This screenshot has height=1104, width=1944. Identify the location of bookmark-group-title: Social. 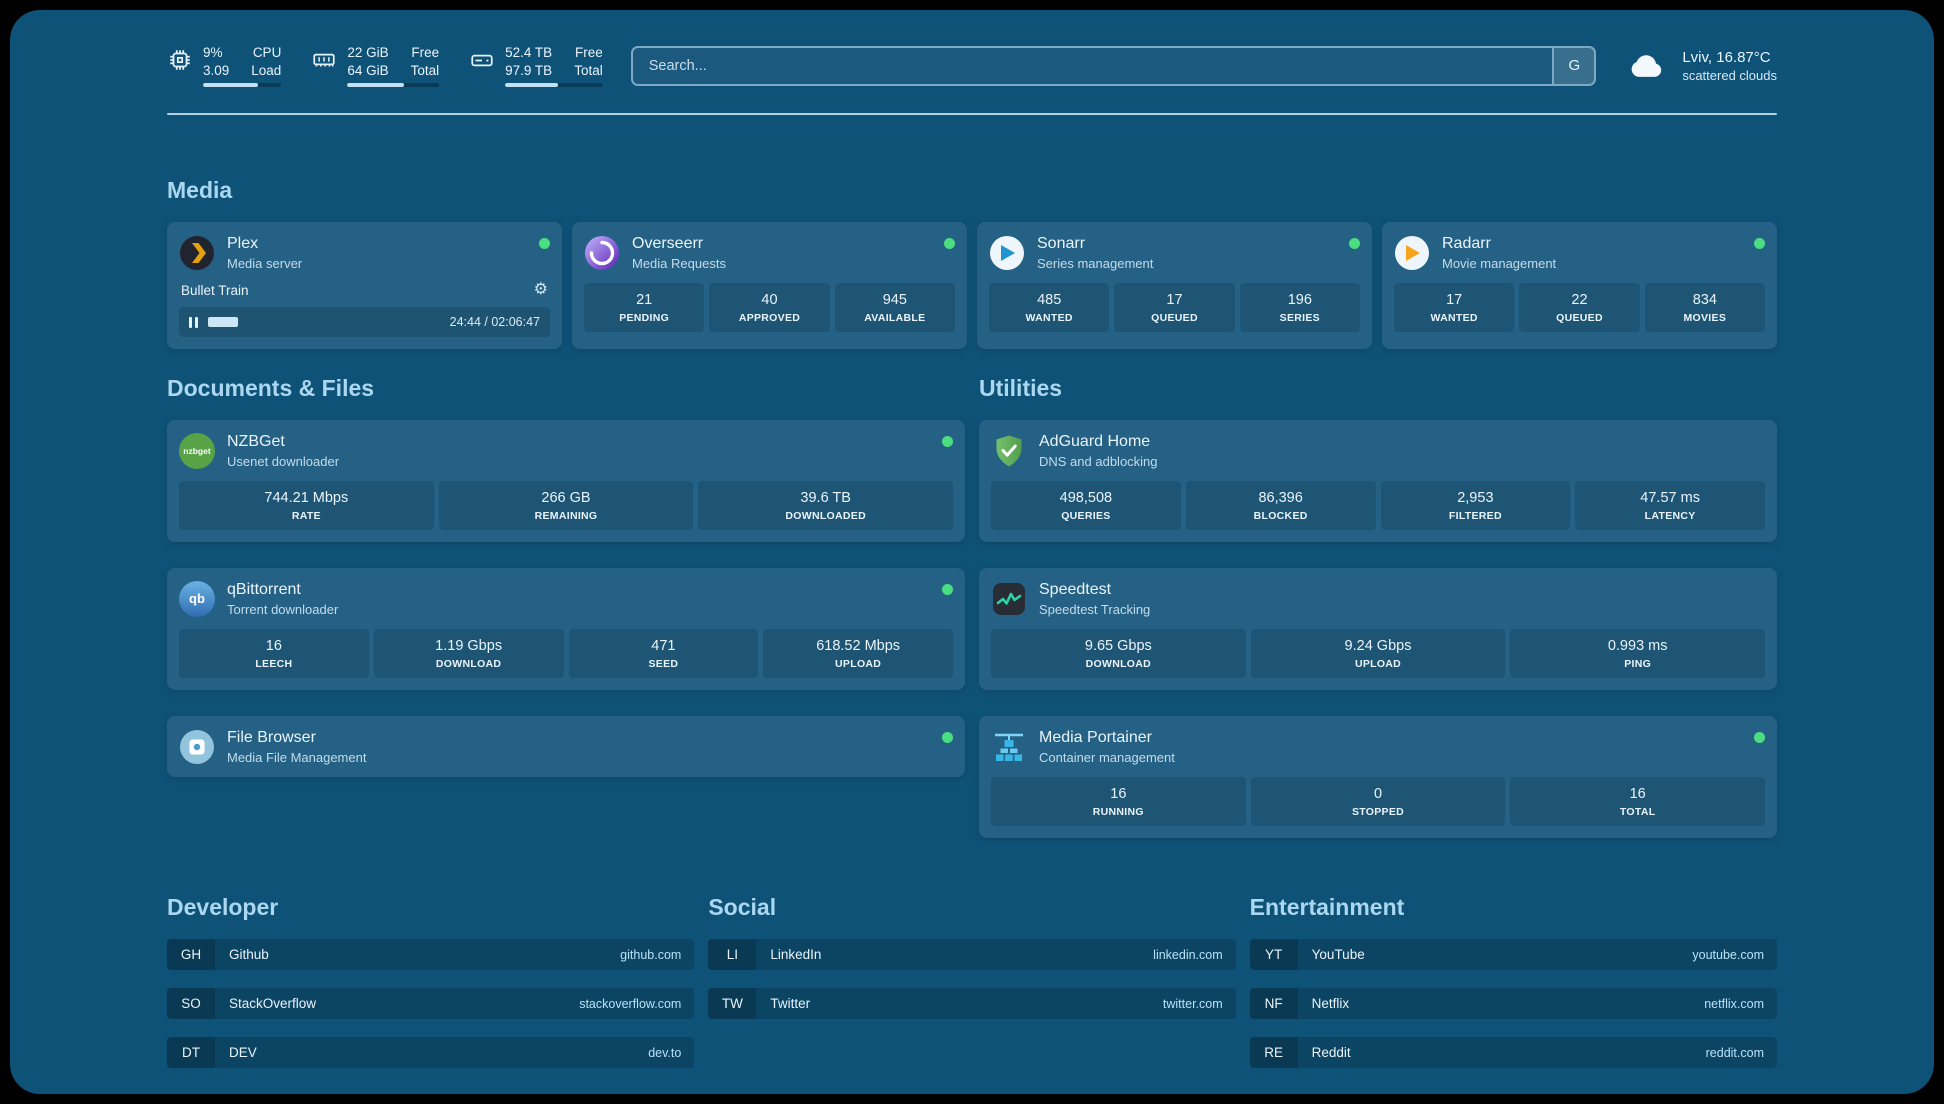
(742, 907).